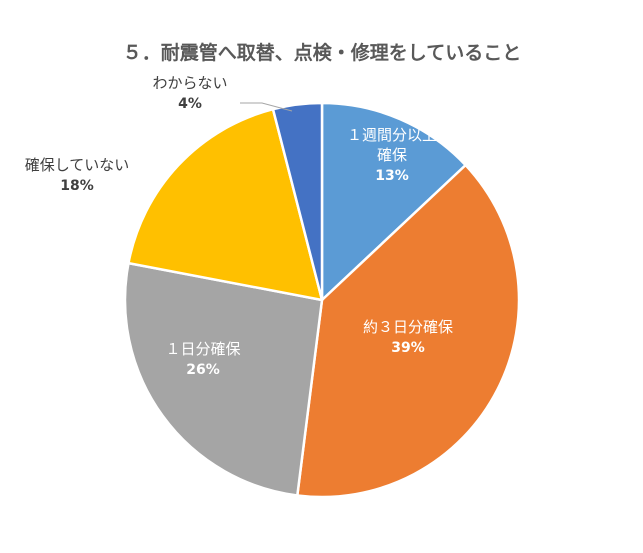 This screenshot has width=643, height=553. What do you see at coordinates (202, 359) in the screenshot?
I see `slice-label-3: １日分確保 26%` at bounding box center [202, 359].